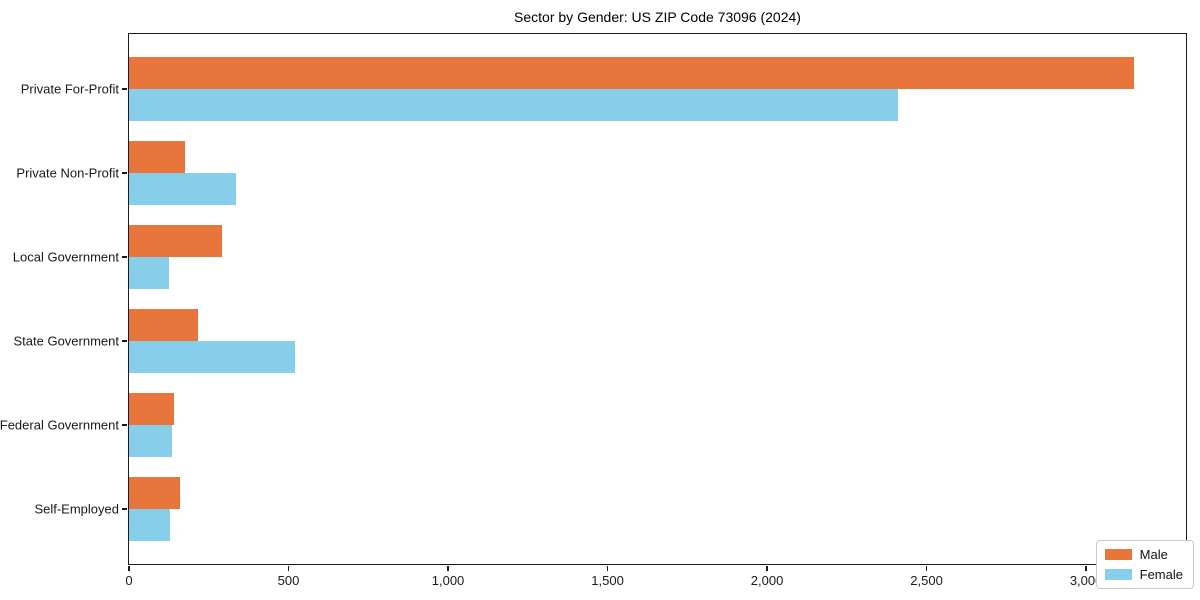  What do you see at coordinates (175, 241) in the screenshot?
I see `bar-male-local-government` at bounding box center [175, 241].